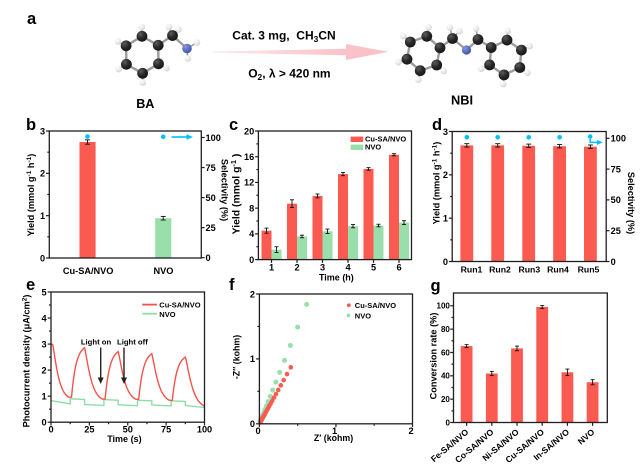 The width and height of the screenshot is (640, 471). Describe the element at coordinates (333, 438) in the screenshot. I see `svg-text: Z′ (kohm)` at that location.